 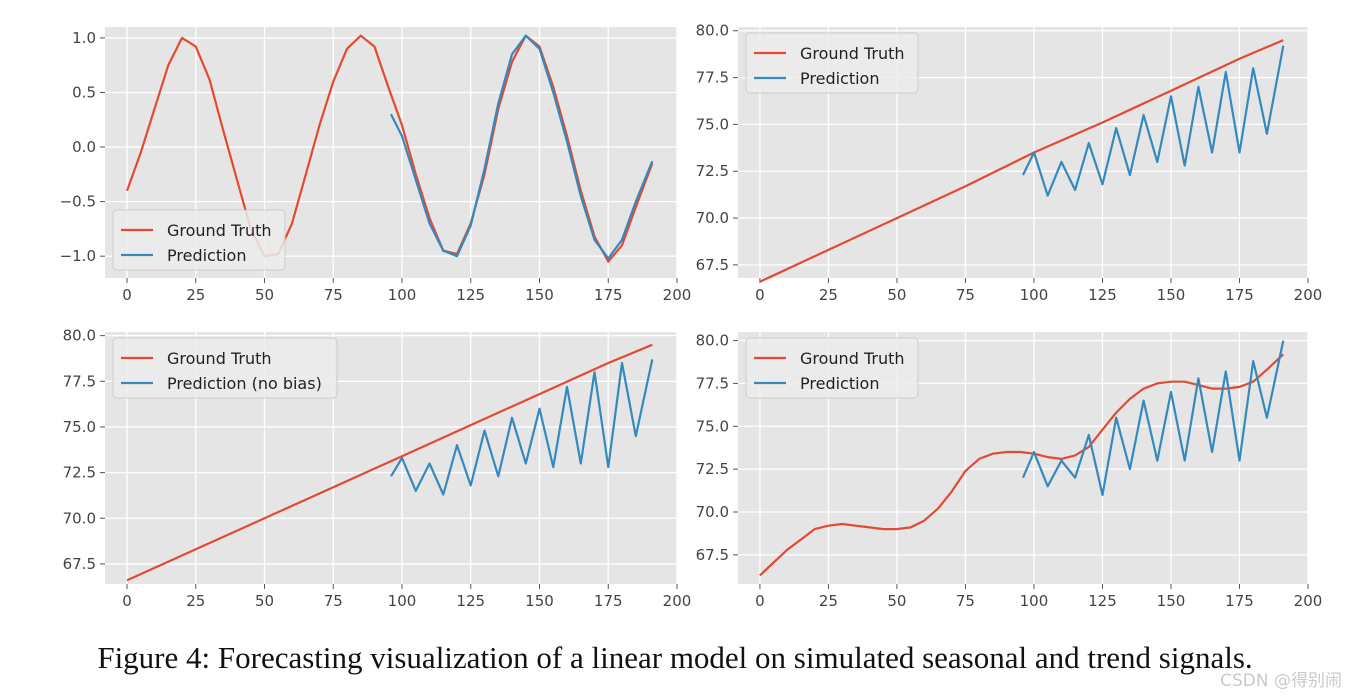 What do you see at coordinates (78, 256) in the screenshot?
I see `y-tick-label: −1.0` at bounding box center [78, 256].